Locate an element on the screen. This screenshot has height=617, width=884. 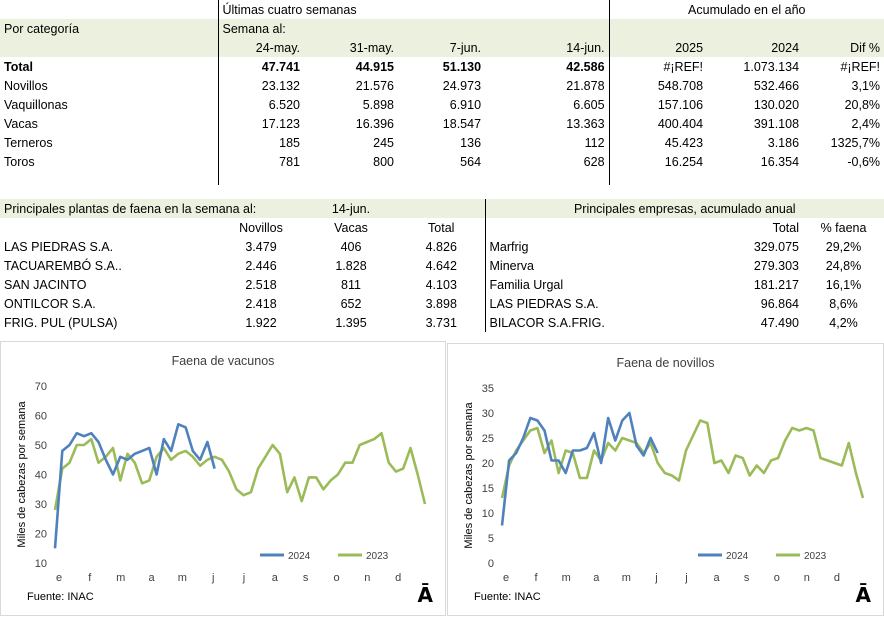
company-value: 8,6% is located at coordinates (843, 303).